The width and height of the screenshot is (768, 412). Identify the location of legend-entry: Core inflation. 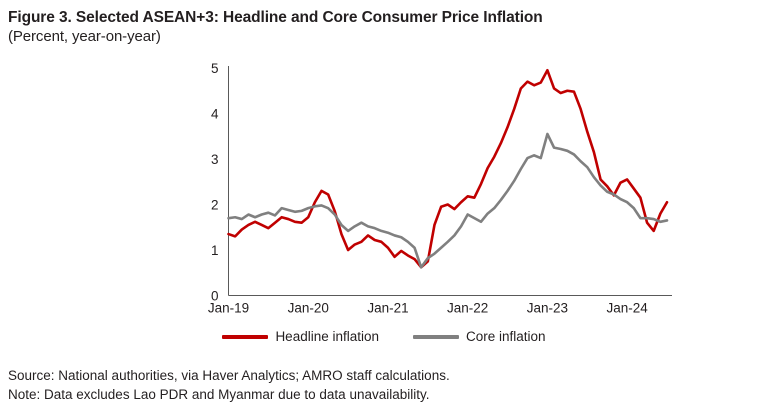
(479, 337).